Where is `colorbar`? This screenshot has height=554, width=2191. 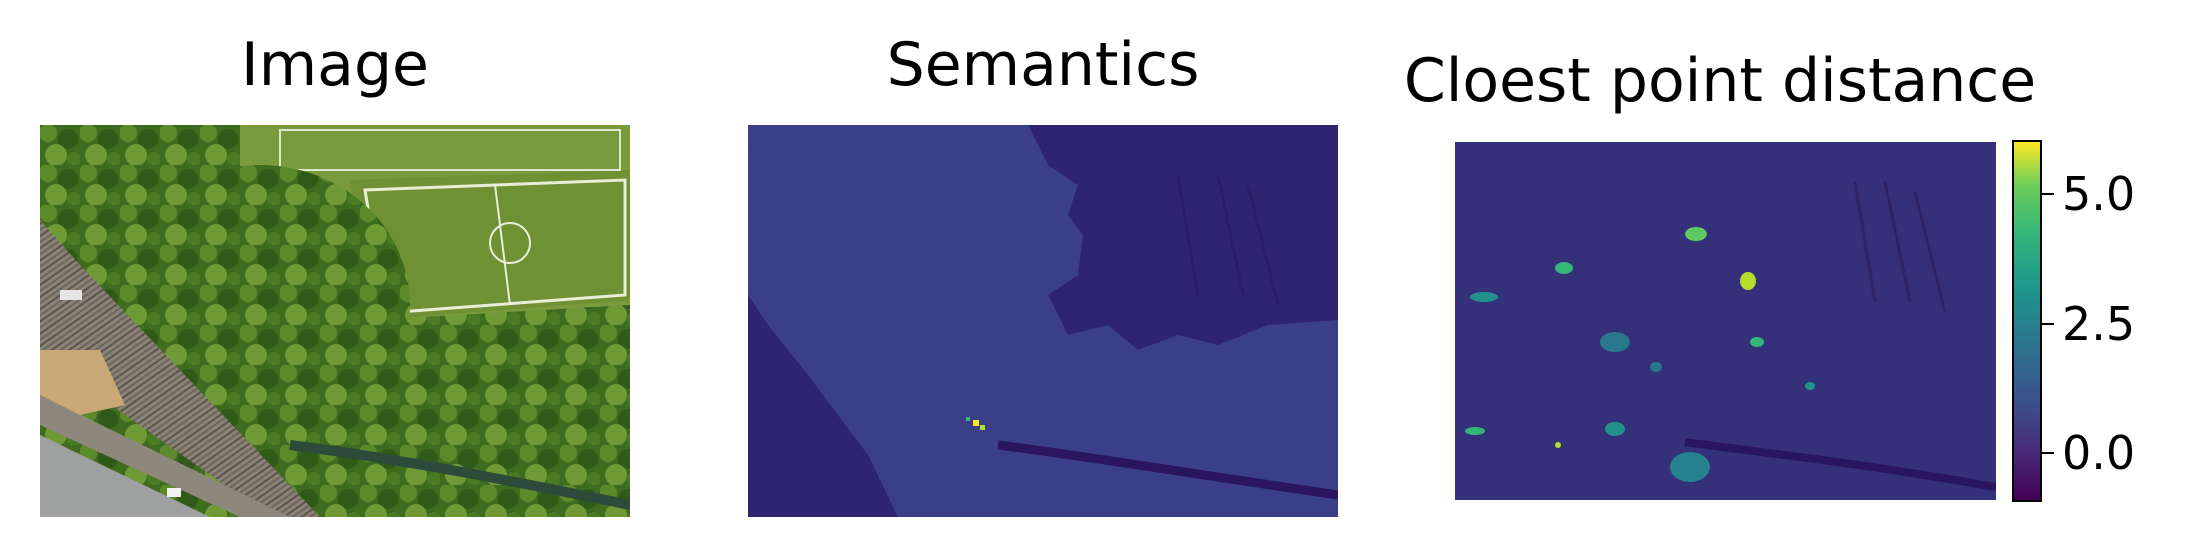 colorbar is located at coordinates (2027, 321).